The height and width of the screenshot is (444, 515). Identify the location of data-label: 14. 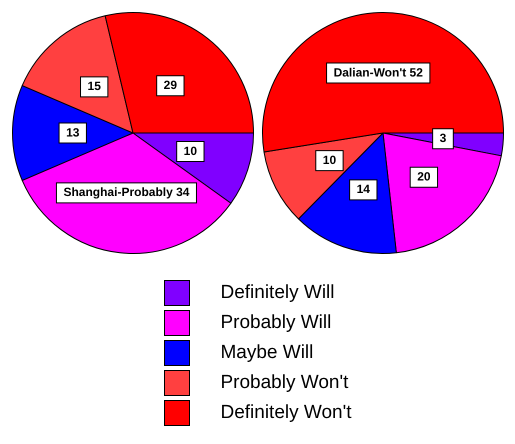
(363, 189).